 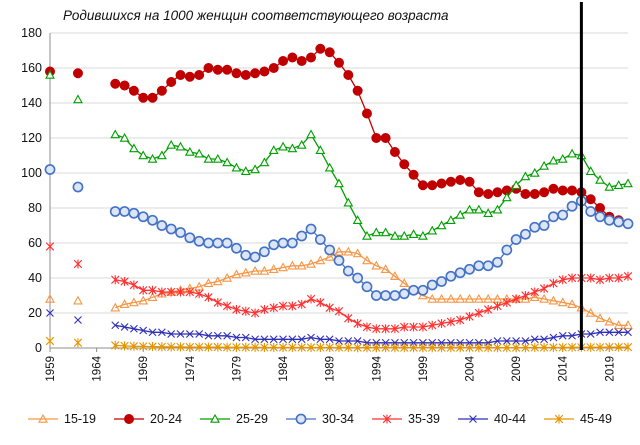 I want to click on series-40-44-line, so click(x=371, y=334).